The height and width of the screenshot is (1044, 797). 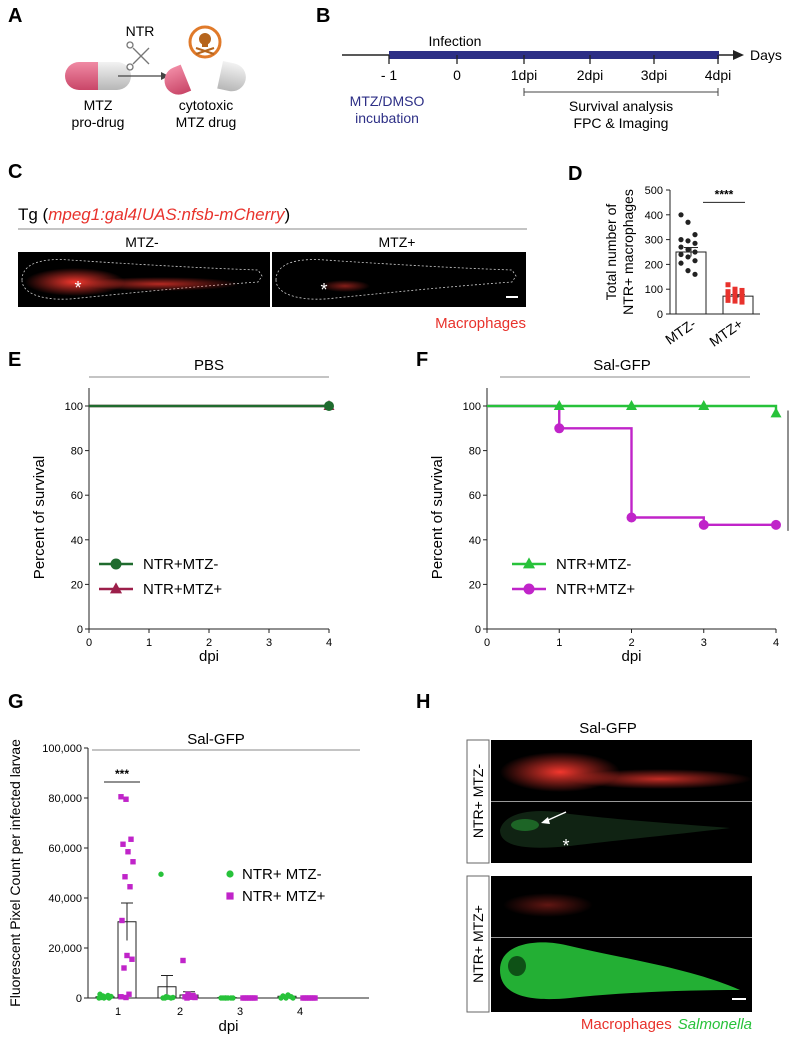 What do you see at coordinates (209, 365) in the screenshot?
I see `chart-title: PBS` at bounding box center [209, 365].